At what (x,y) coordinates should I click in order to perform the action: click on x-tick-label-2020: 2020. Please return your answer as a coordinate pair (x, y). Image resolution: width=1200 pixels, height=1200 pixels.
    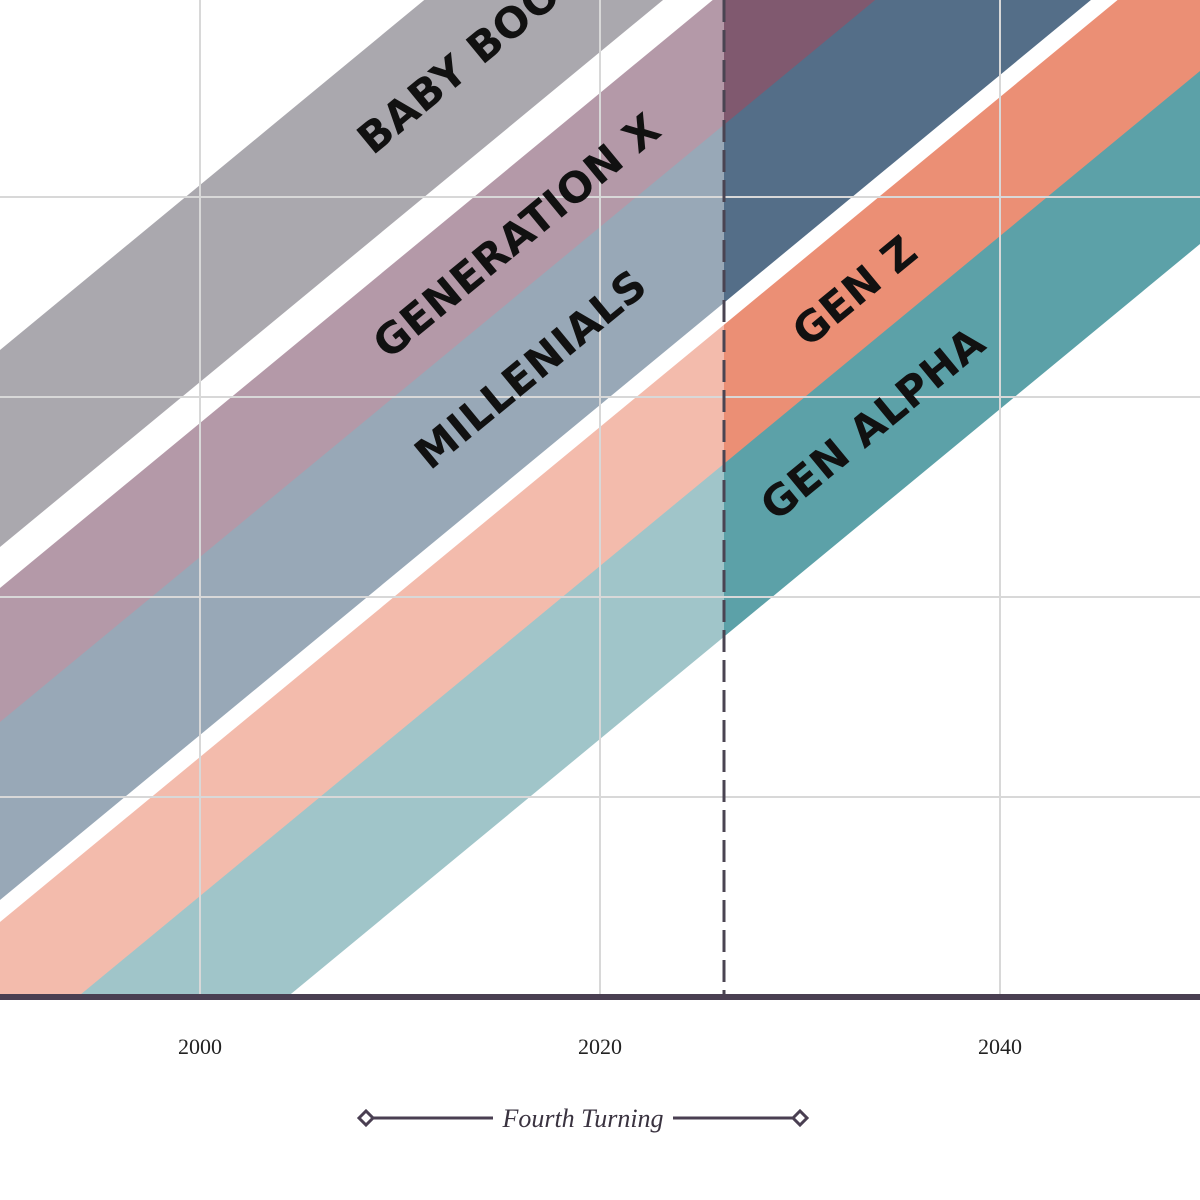
    Looking at the image, I should click on (600, 1046).